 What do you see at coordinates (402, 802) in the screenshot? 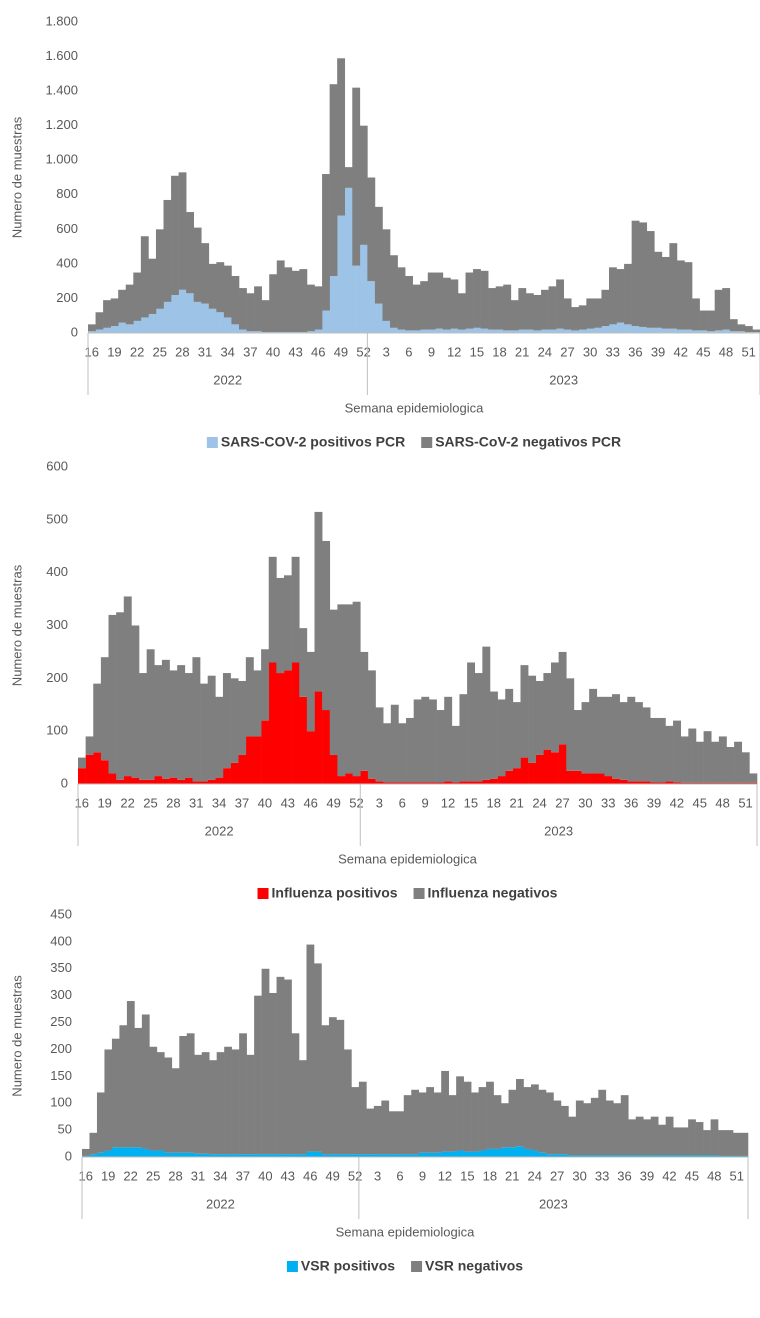
I see `x-tick-label: 6` at bounding box center [402, 802].